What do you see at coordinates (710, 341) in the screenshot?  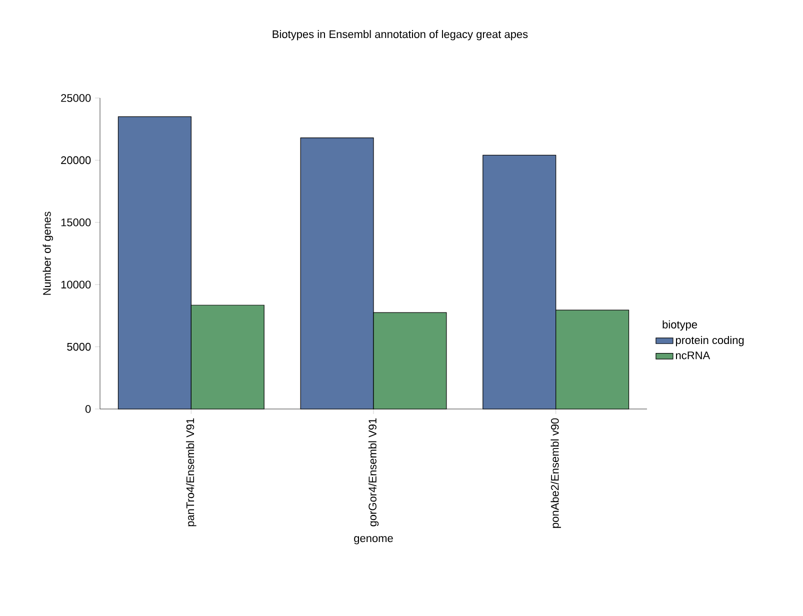 I see `legend-label: protein coding` at bounding box center [710, 341].